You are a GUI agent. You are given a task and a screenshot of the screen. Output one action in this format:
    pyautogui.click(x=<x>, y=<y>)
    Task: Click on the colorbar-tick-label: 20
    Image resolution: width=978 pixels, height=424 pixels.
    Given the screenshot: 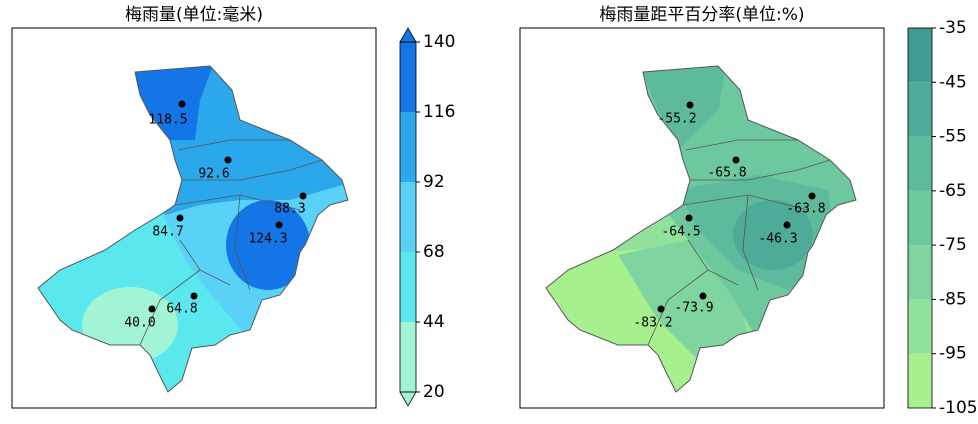 What is the action you would take?
    pyautogui.click(x=434, y=392)
    